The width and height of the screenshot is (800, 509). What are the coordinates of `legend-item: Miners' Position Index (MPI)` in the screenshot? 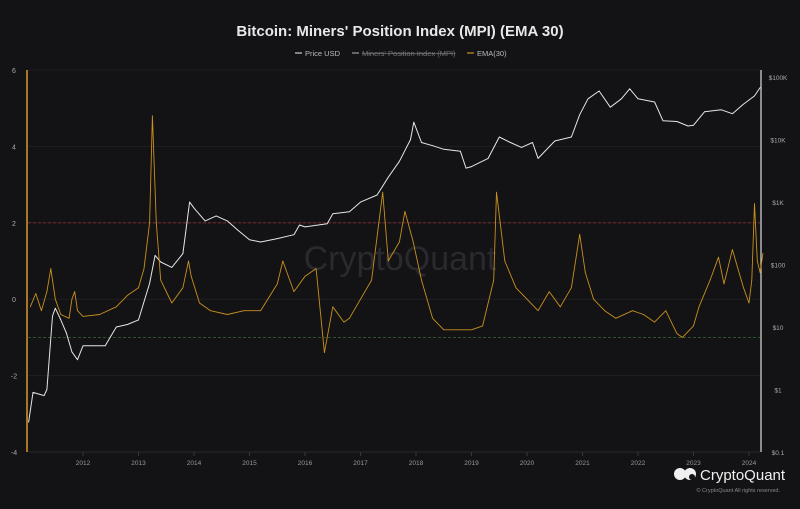 It's located at (404, 53).